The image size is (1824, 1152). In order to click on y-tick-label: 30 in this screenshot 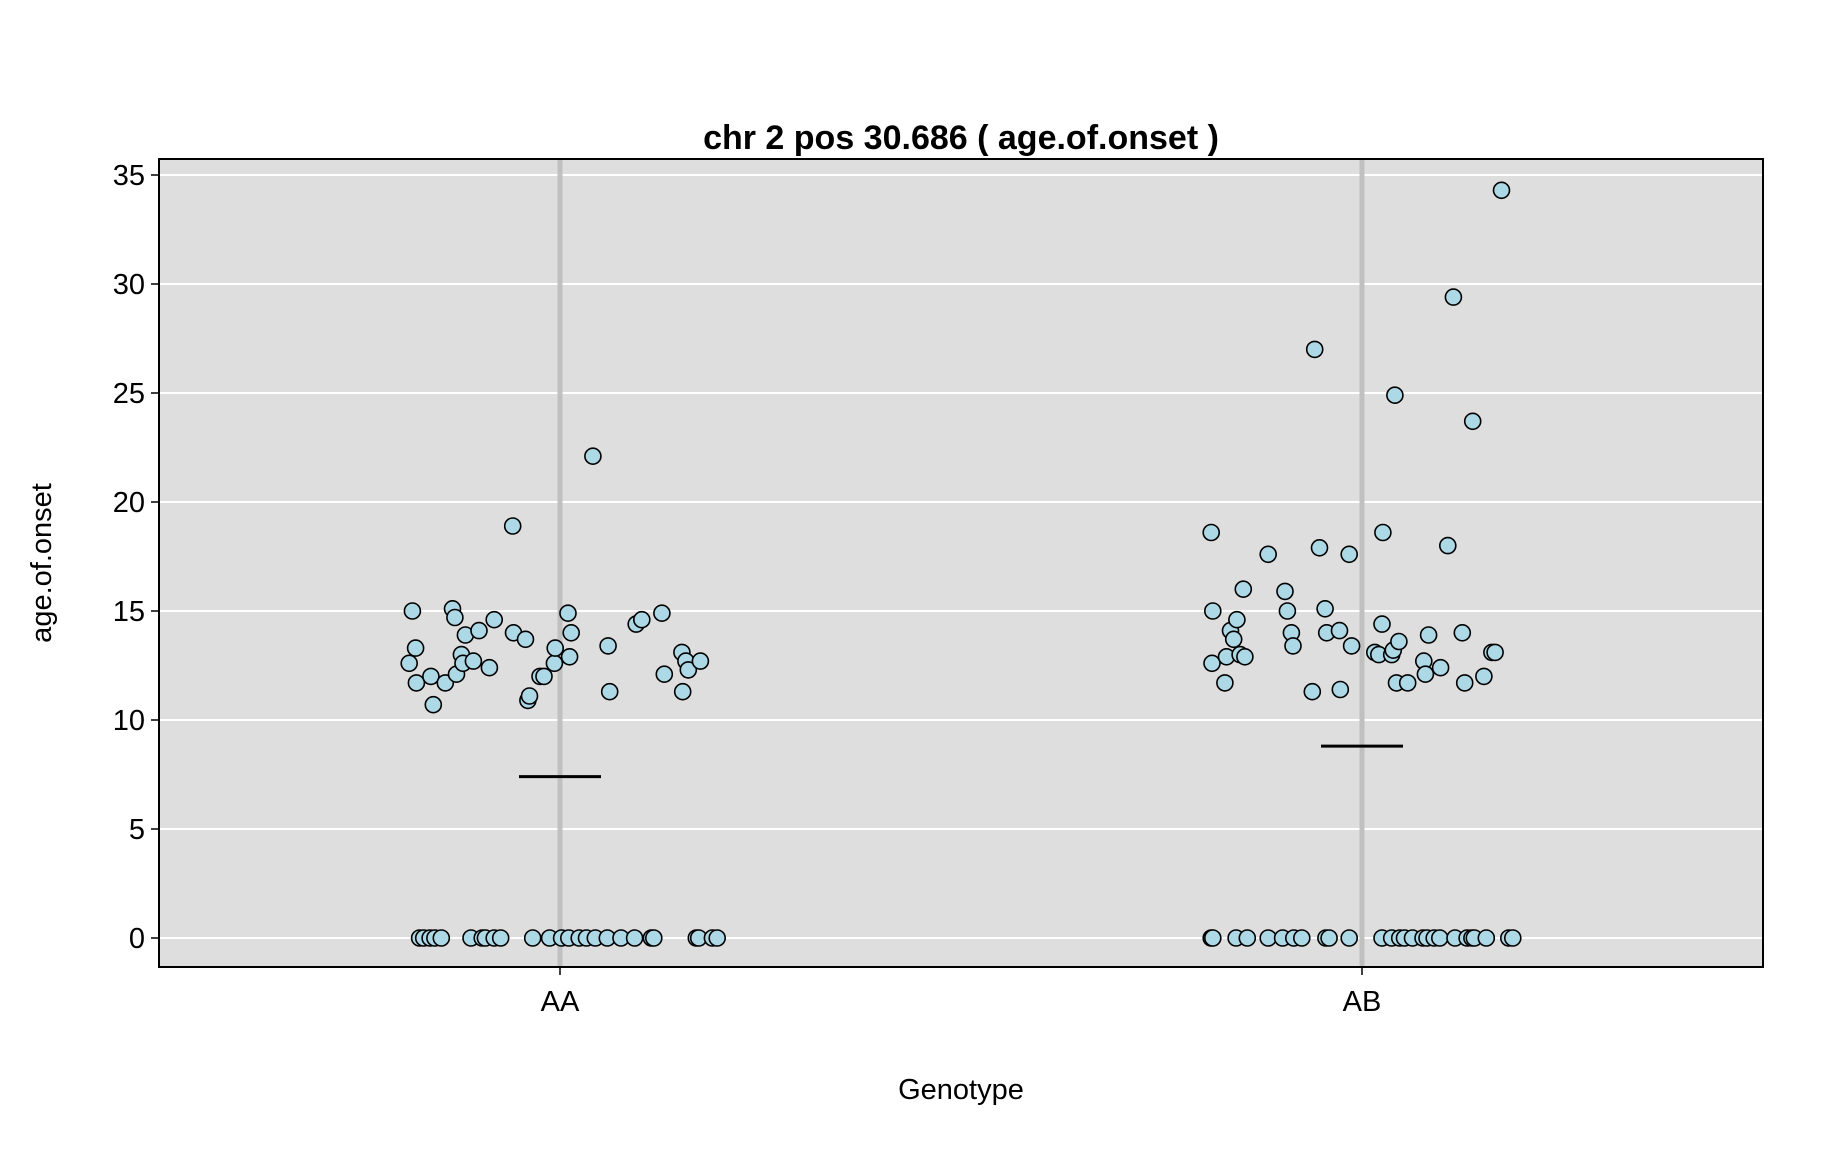, I will do `click(129, 285)`.